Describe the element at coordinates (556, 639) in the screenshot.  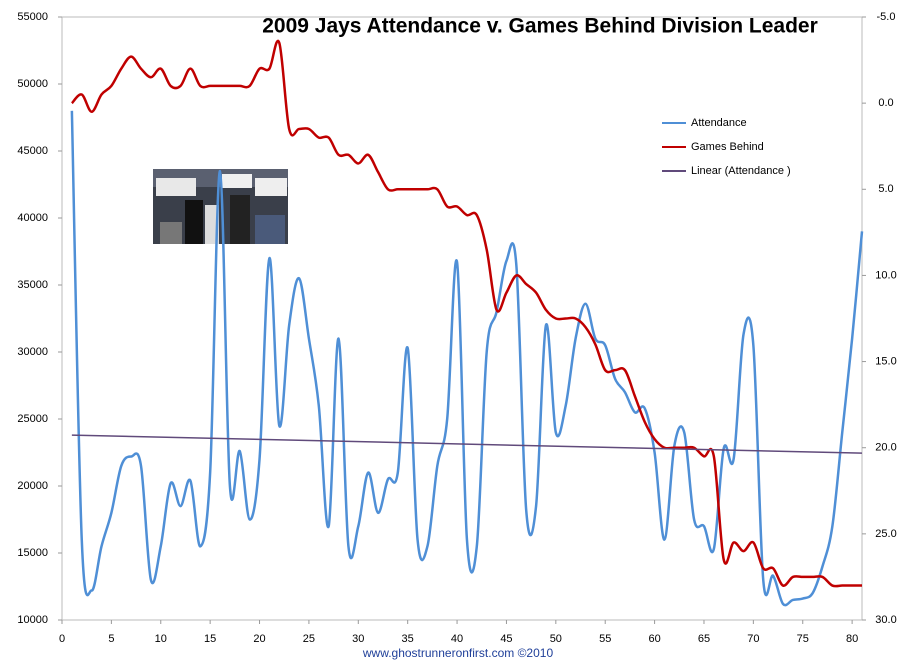
I see `x-tick-label: 50` at that location.